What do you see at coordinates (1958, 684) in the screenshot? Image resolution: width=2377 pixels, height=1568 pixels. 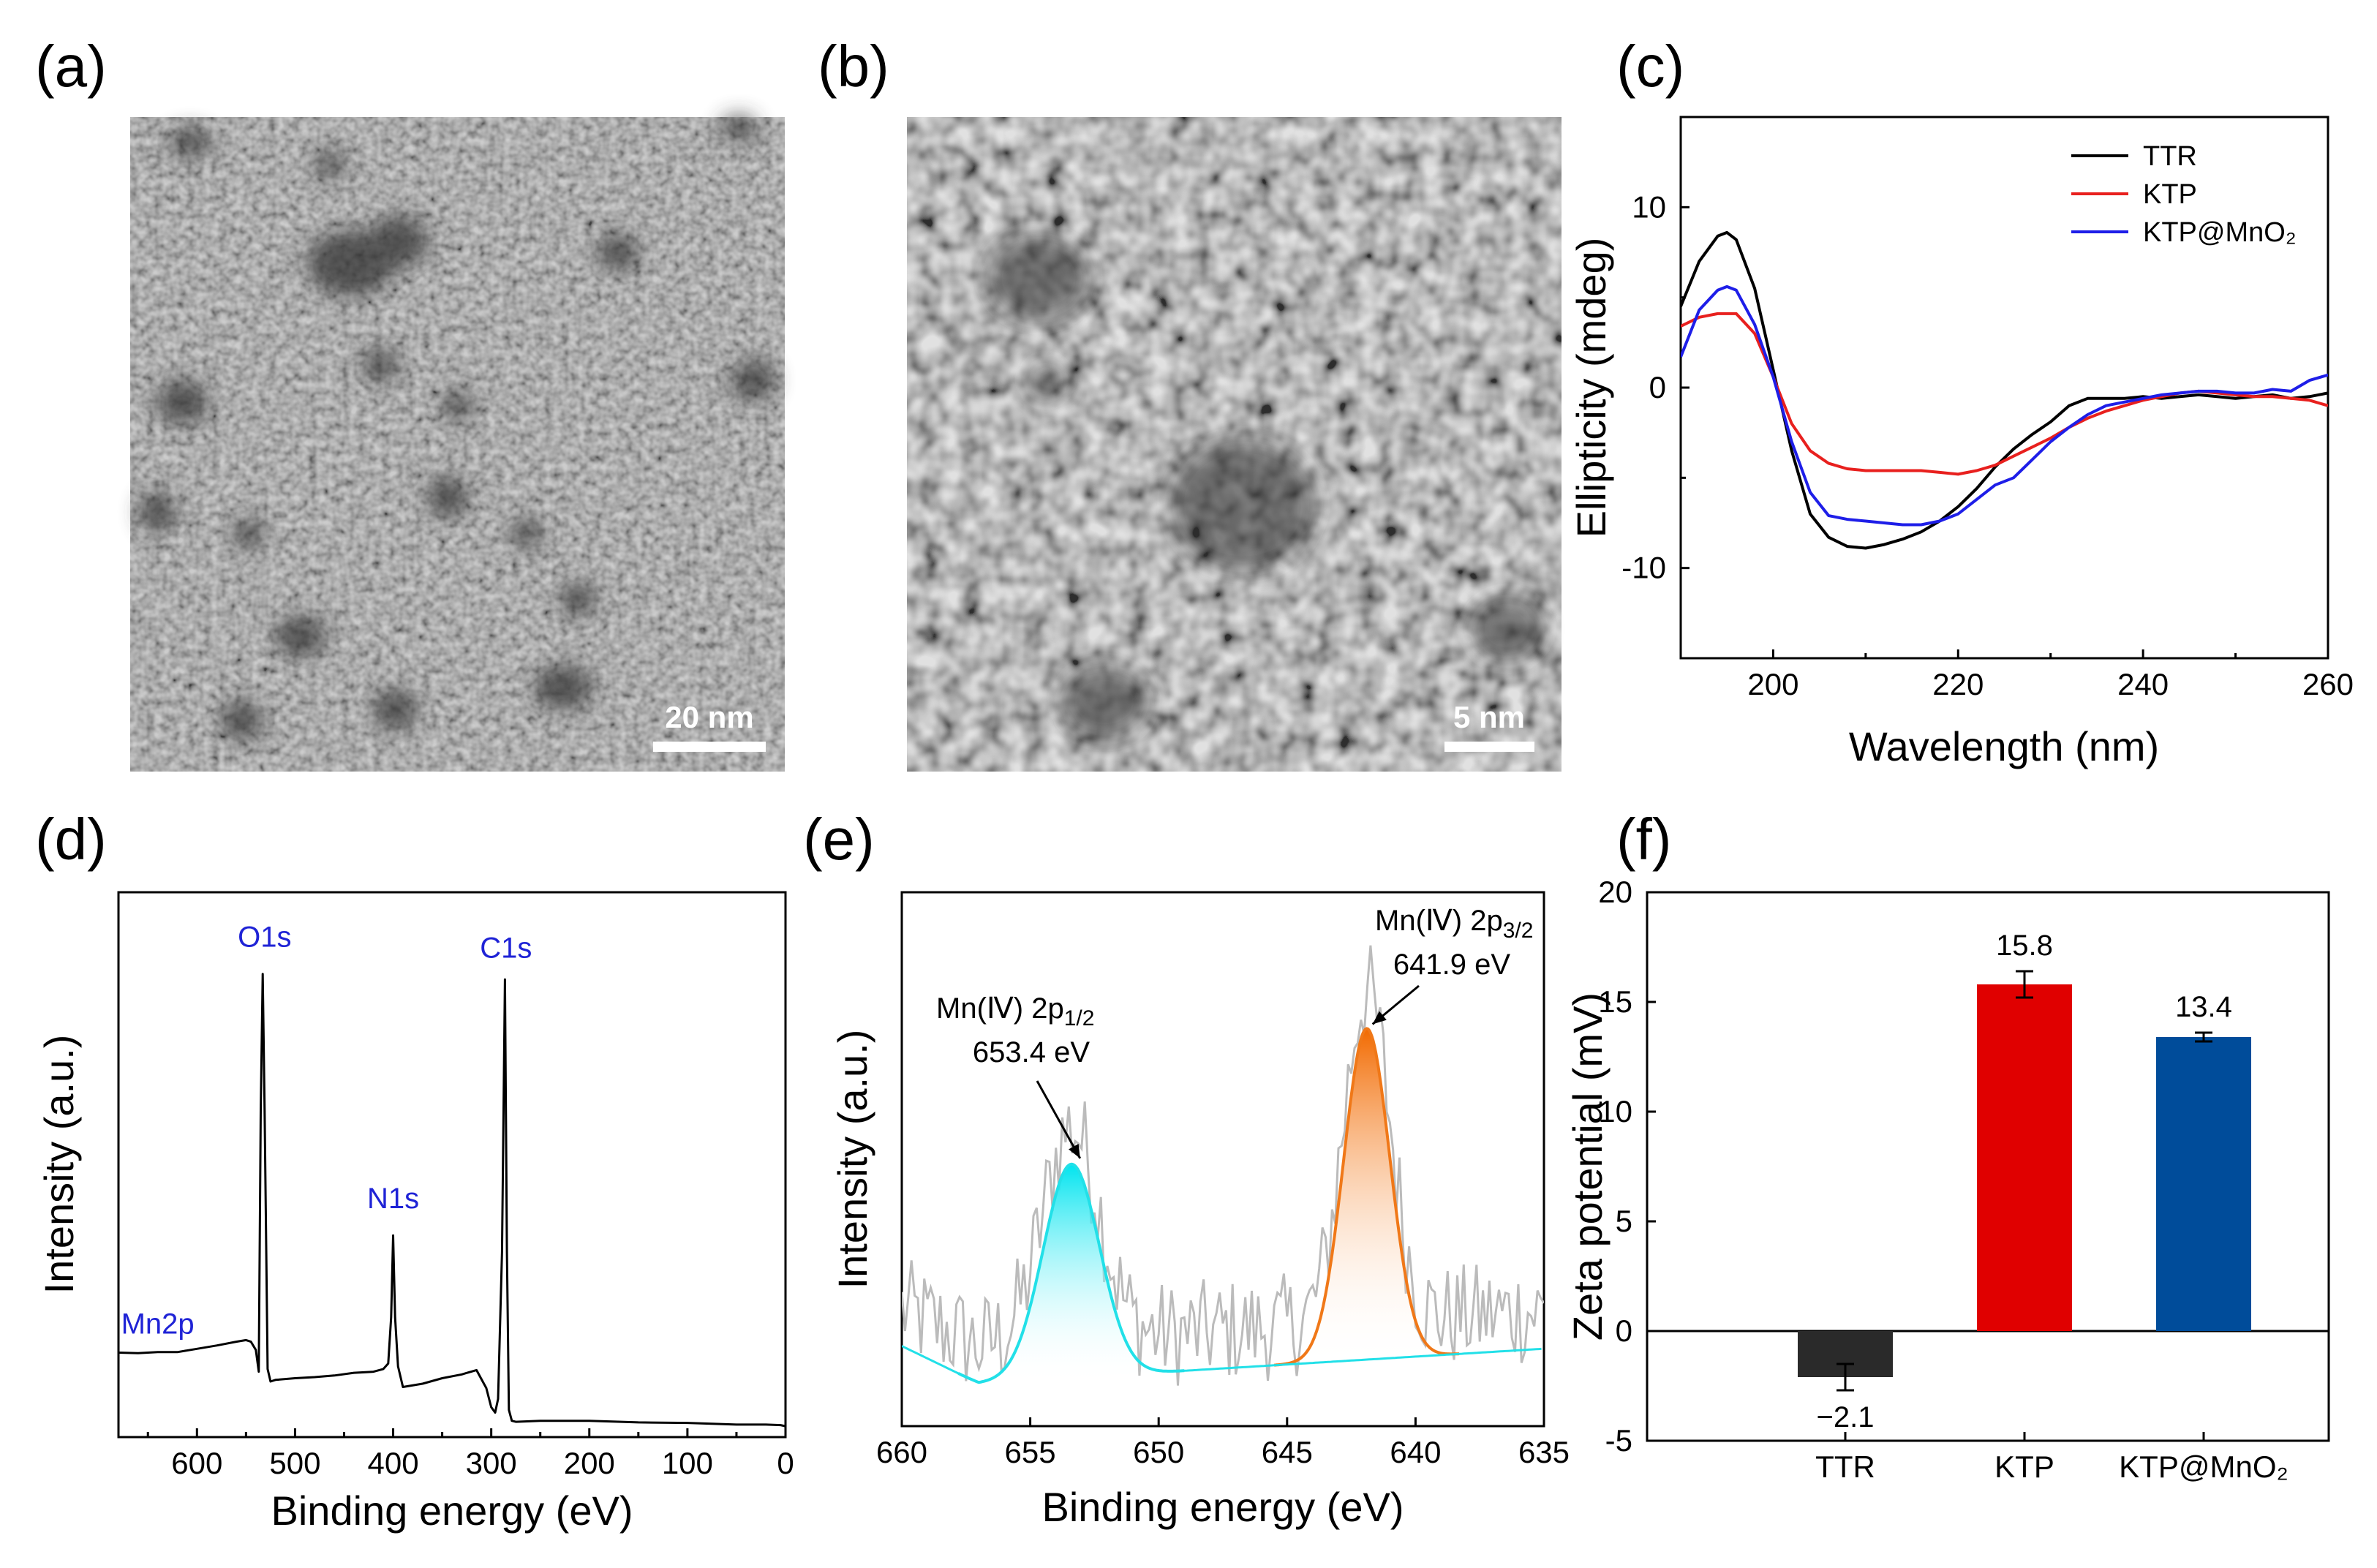 I see `x-tick-label-c: 220` at bounding box center [1958, 684].